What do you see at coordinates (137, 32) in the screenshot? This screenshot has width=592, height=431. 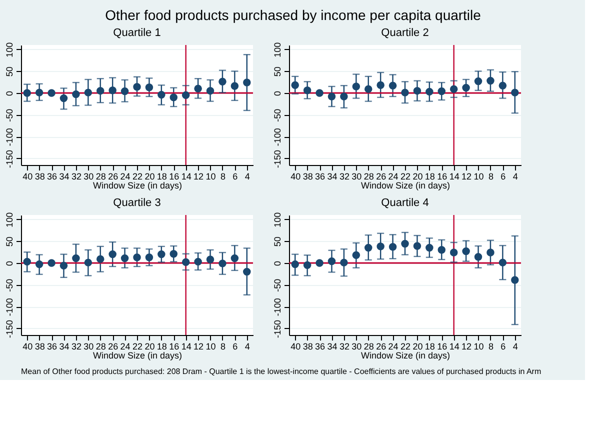 I see `chart-title: Quartile 1` at bounding box center [137, 32].